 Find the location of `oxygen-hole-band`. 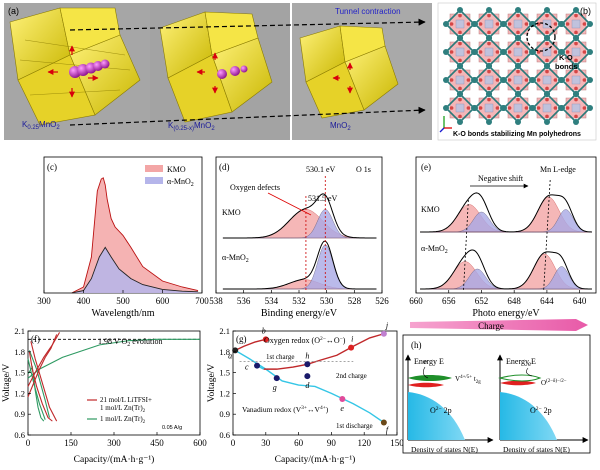

oxygen-hole-band is located at coordinates (520, 378).